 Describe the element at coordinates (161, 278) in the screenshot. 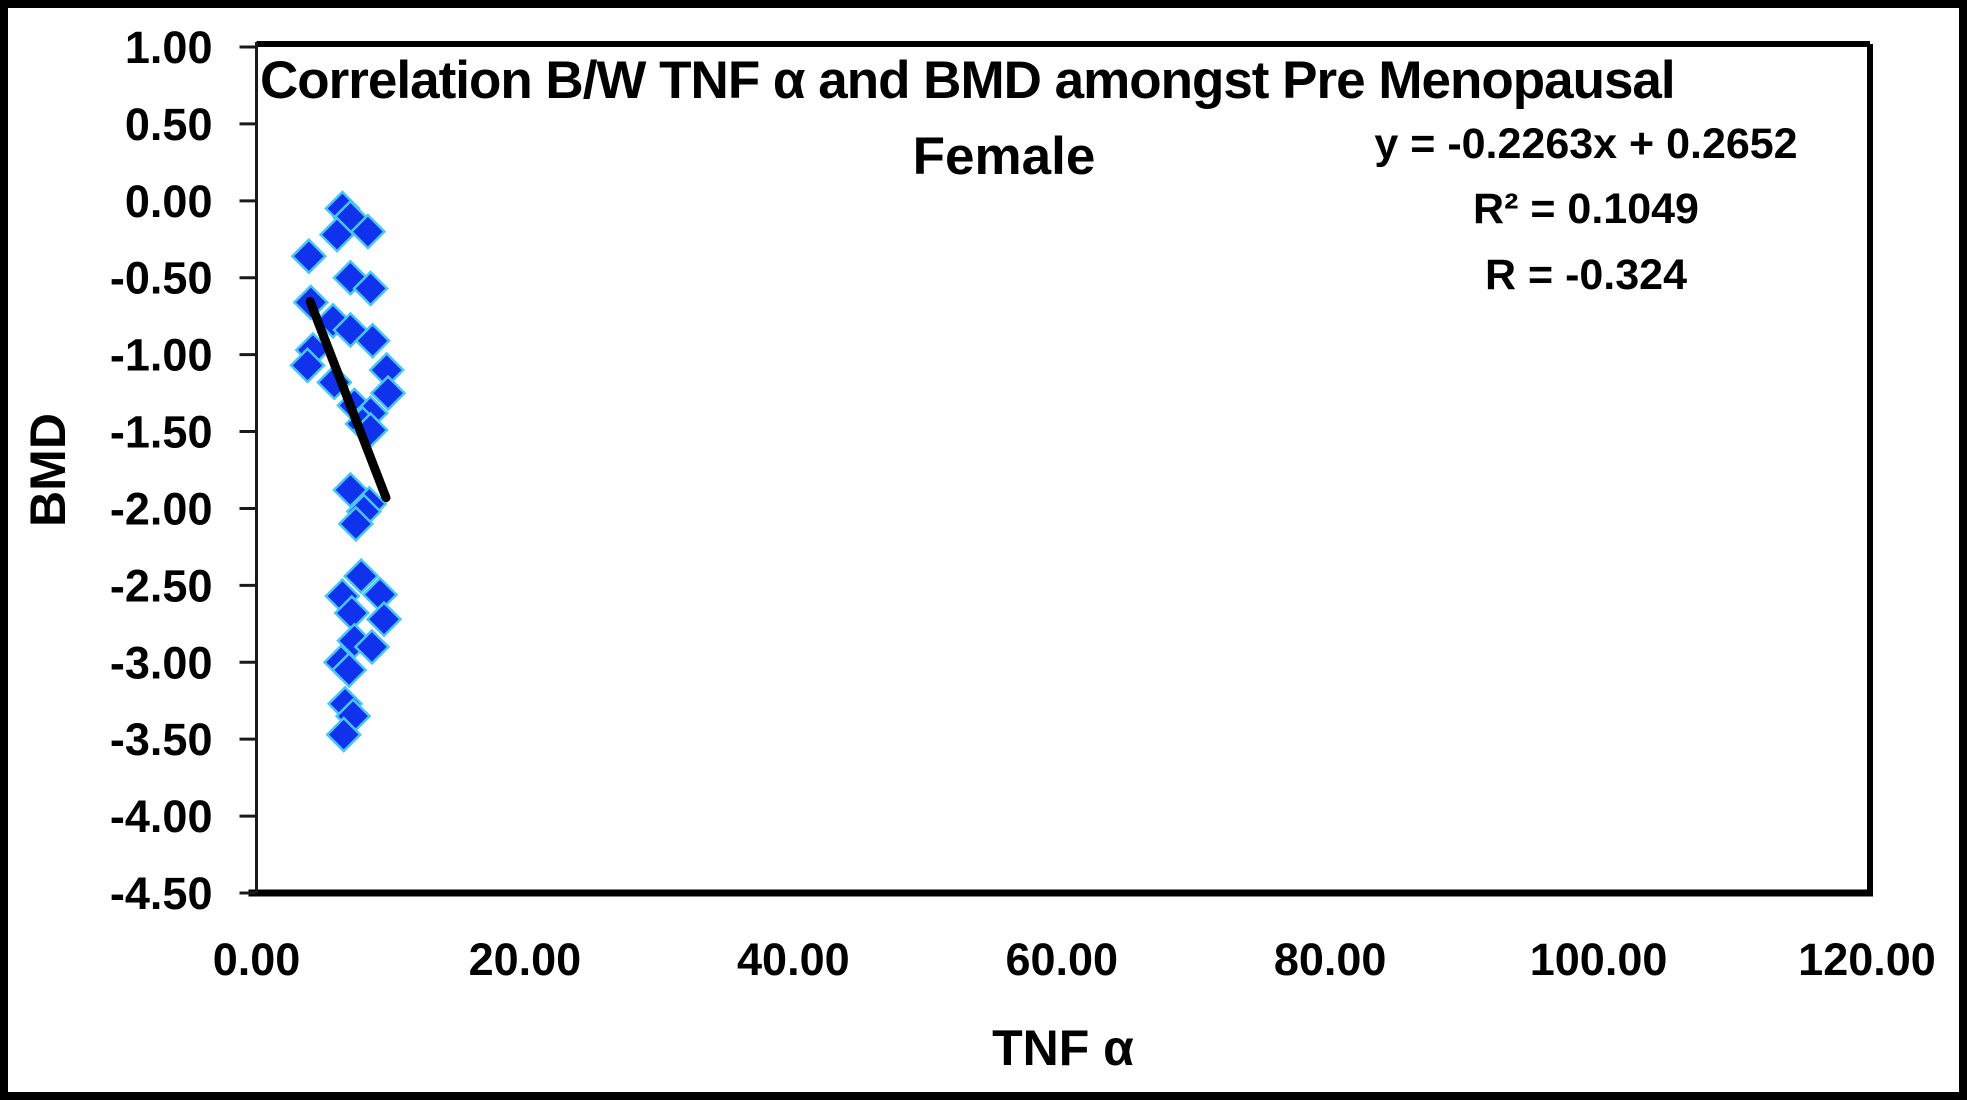

I see `y-tick-label: -0.50` at that location.